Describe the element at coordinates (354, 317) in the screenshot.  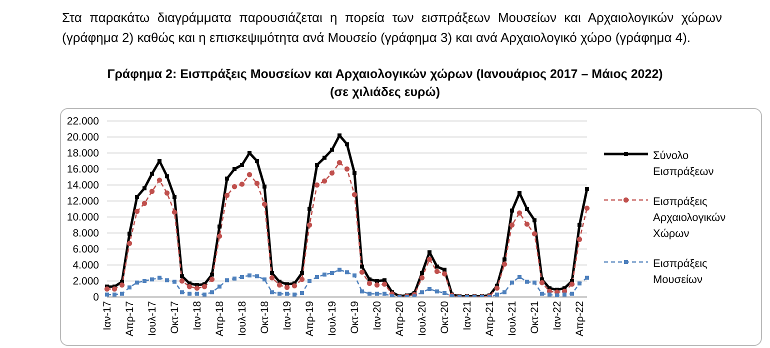
I see `x-tick-label: Οκτ-19` at that location.